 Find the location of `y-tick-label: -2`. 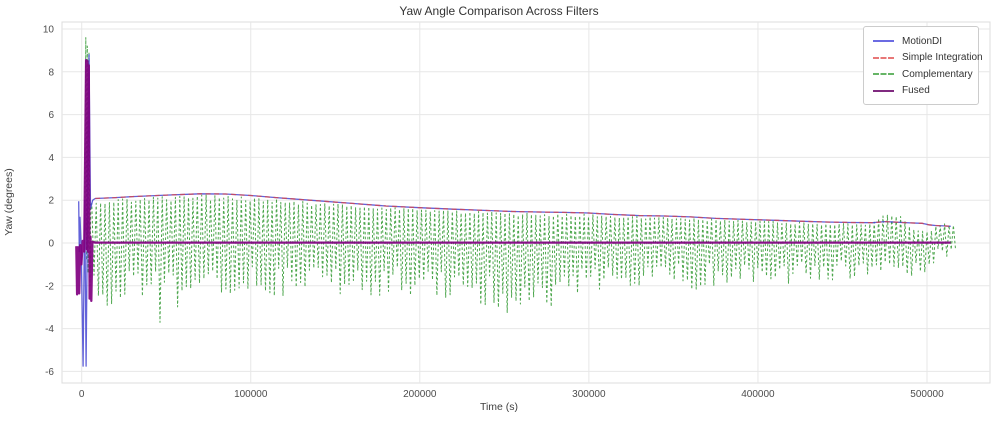

y-tick-label: -2 is located at coordinates (49, 286).